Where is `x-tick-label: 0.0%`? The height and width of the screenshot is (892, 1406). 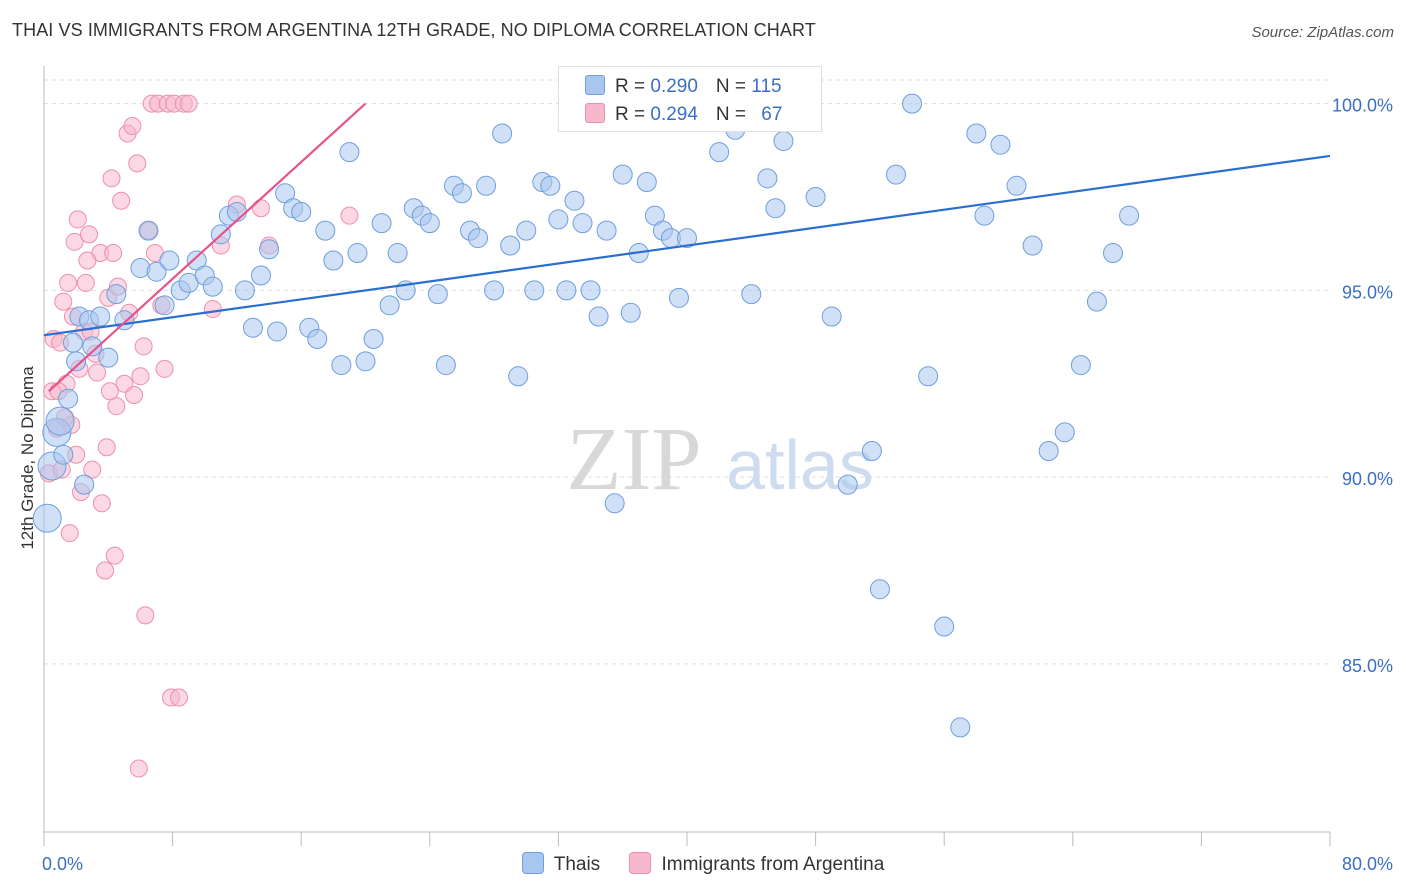
x-tick-label: 0.0% is located at coordinates (62, 864).